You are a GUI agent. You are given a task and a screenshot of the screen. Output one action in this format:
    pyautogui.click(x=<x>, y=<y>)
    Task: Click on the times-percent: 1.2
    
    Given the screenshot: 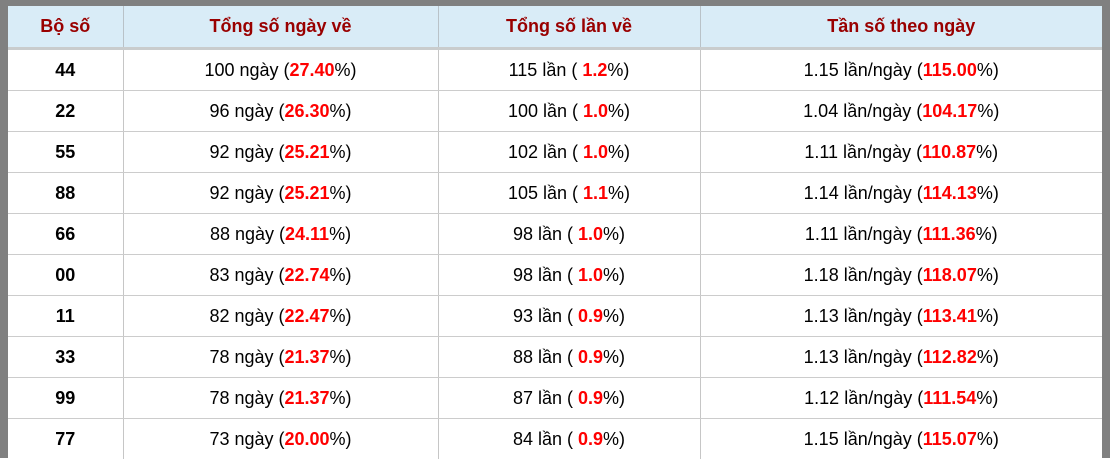 What is the action you would take?
    pyautogui.click(x=594, y=70)
    